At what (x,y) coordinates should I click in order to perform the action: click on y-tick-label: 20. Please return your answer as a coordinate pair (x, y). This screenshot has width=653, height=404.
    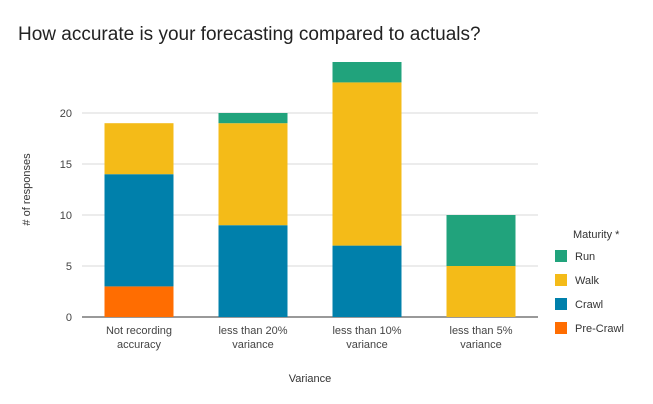
    Looking at the image, I should click on (66, 114).